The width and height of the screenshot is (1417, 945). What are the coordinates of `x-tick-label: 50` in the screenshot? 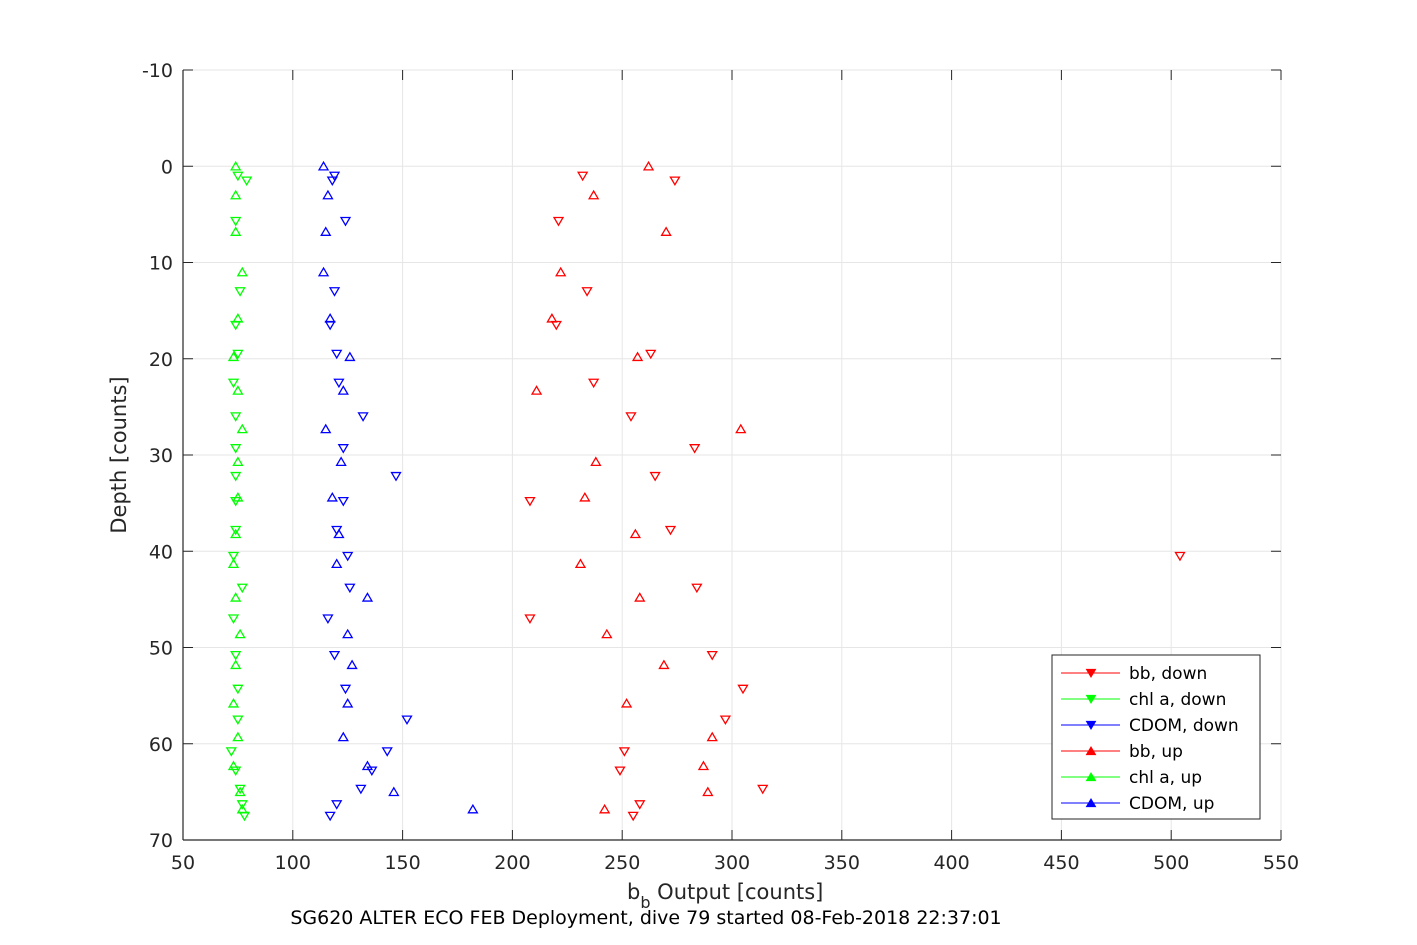 It's located at (183, 863).